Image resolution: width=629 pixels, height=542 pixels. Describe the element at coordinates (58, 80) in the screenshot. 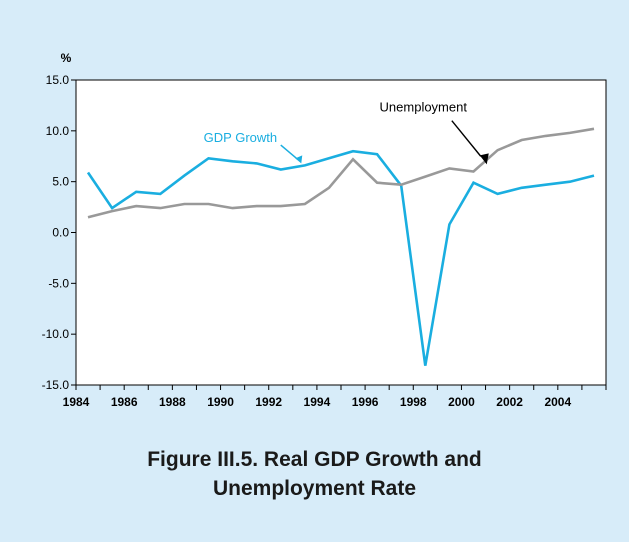

I see `y-tick-label: 15.0` at that location.